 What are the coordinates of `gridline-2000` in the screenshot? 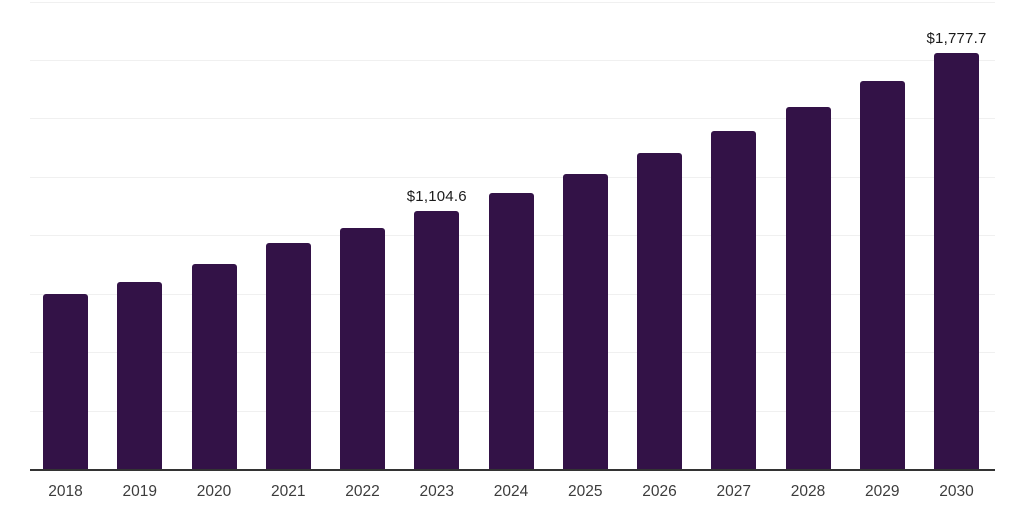 It's located at (512, 2).